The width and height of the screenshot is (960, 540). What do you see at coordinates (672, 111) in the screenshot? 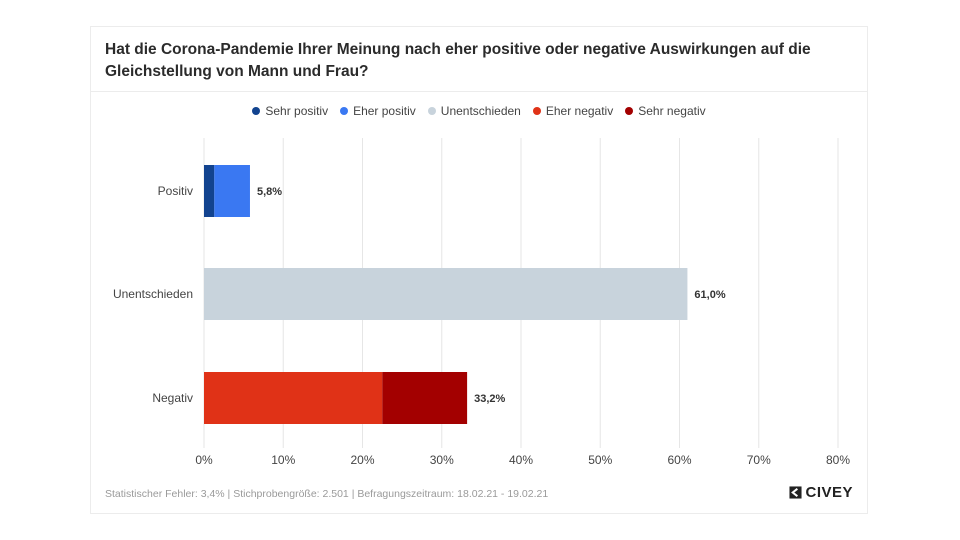
I see `legend-label: Sehr negativ` at bounding box center [672, 111].